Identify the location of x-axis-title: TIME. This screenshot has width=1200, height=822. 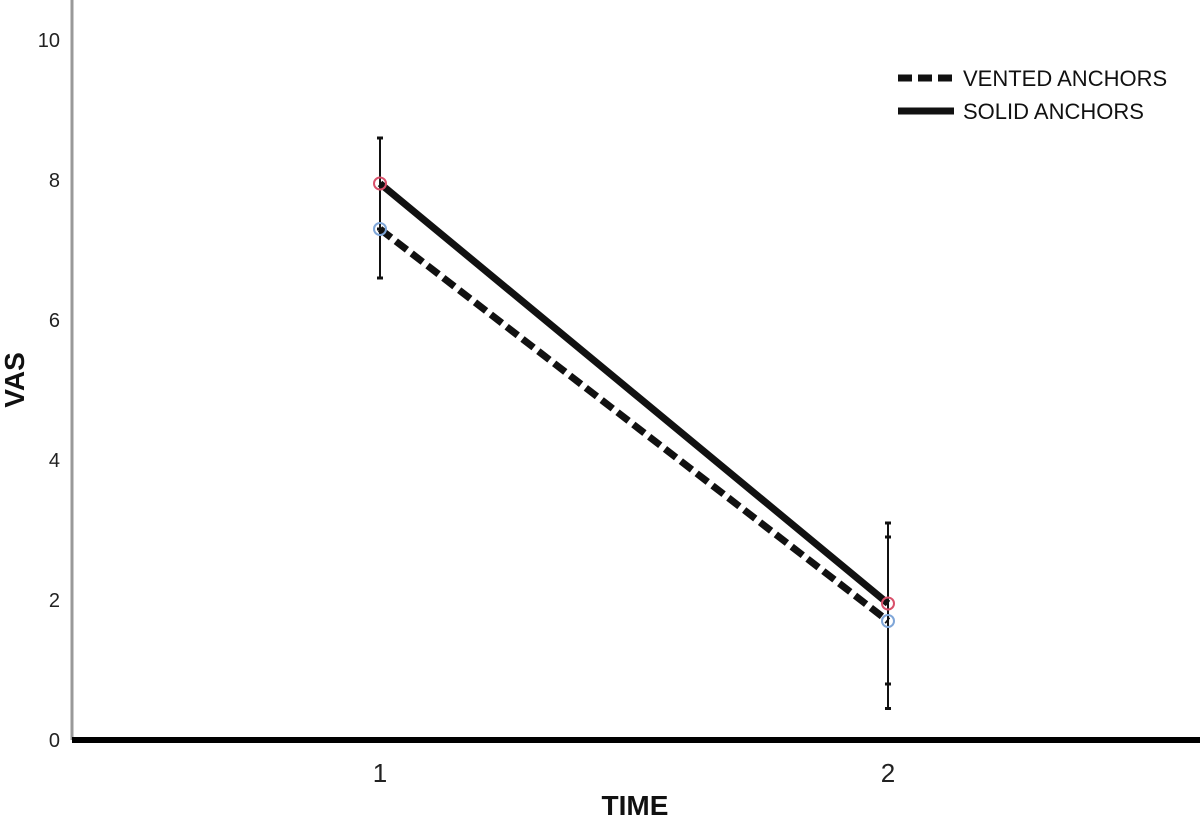
(635, 805).